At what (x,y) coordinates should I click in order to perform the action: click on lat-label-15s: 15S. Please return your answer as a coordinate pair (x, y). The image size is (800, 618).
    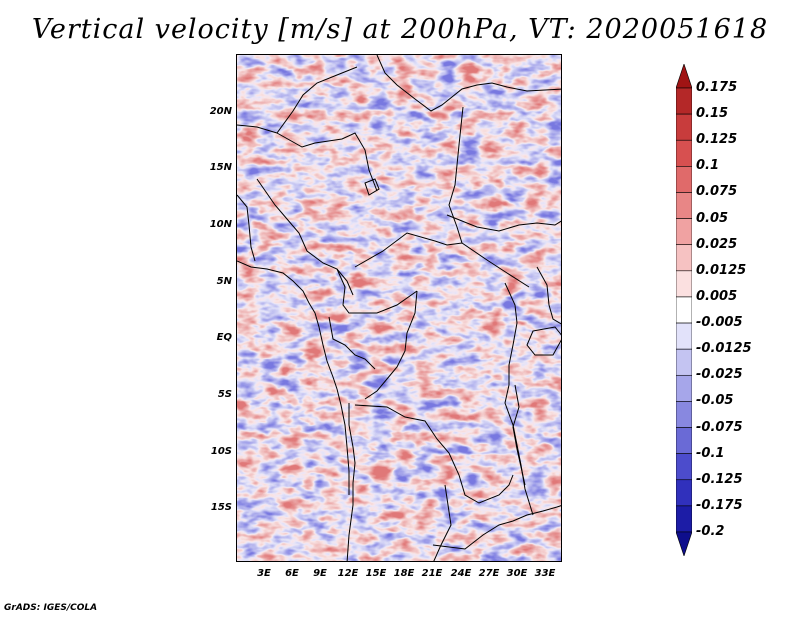
    Looking at the image, I should click on (221, 507).